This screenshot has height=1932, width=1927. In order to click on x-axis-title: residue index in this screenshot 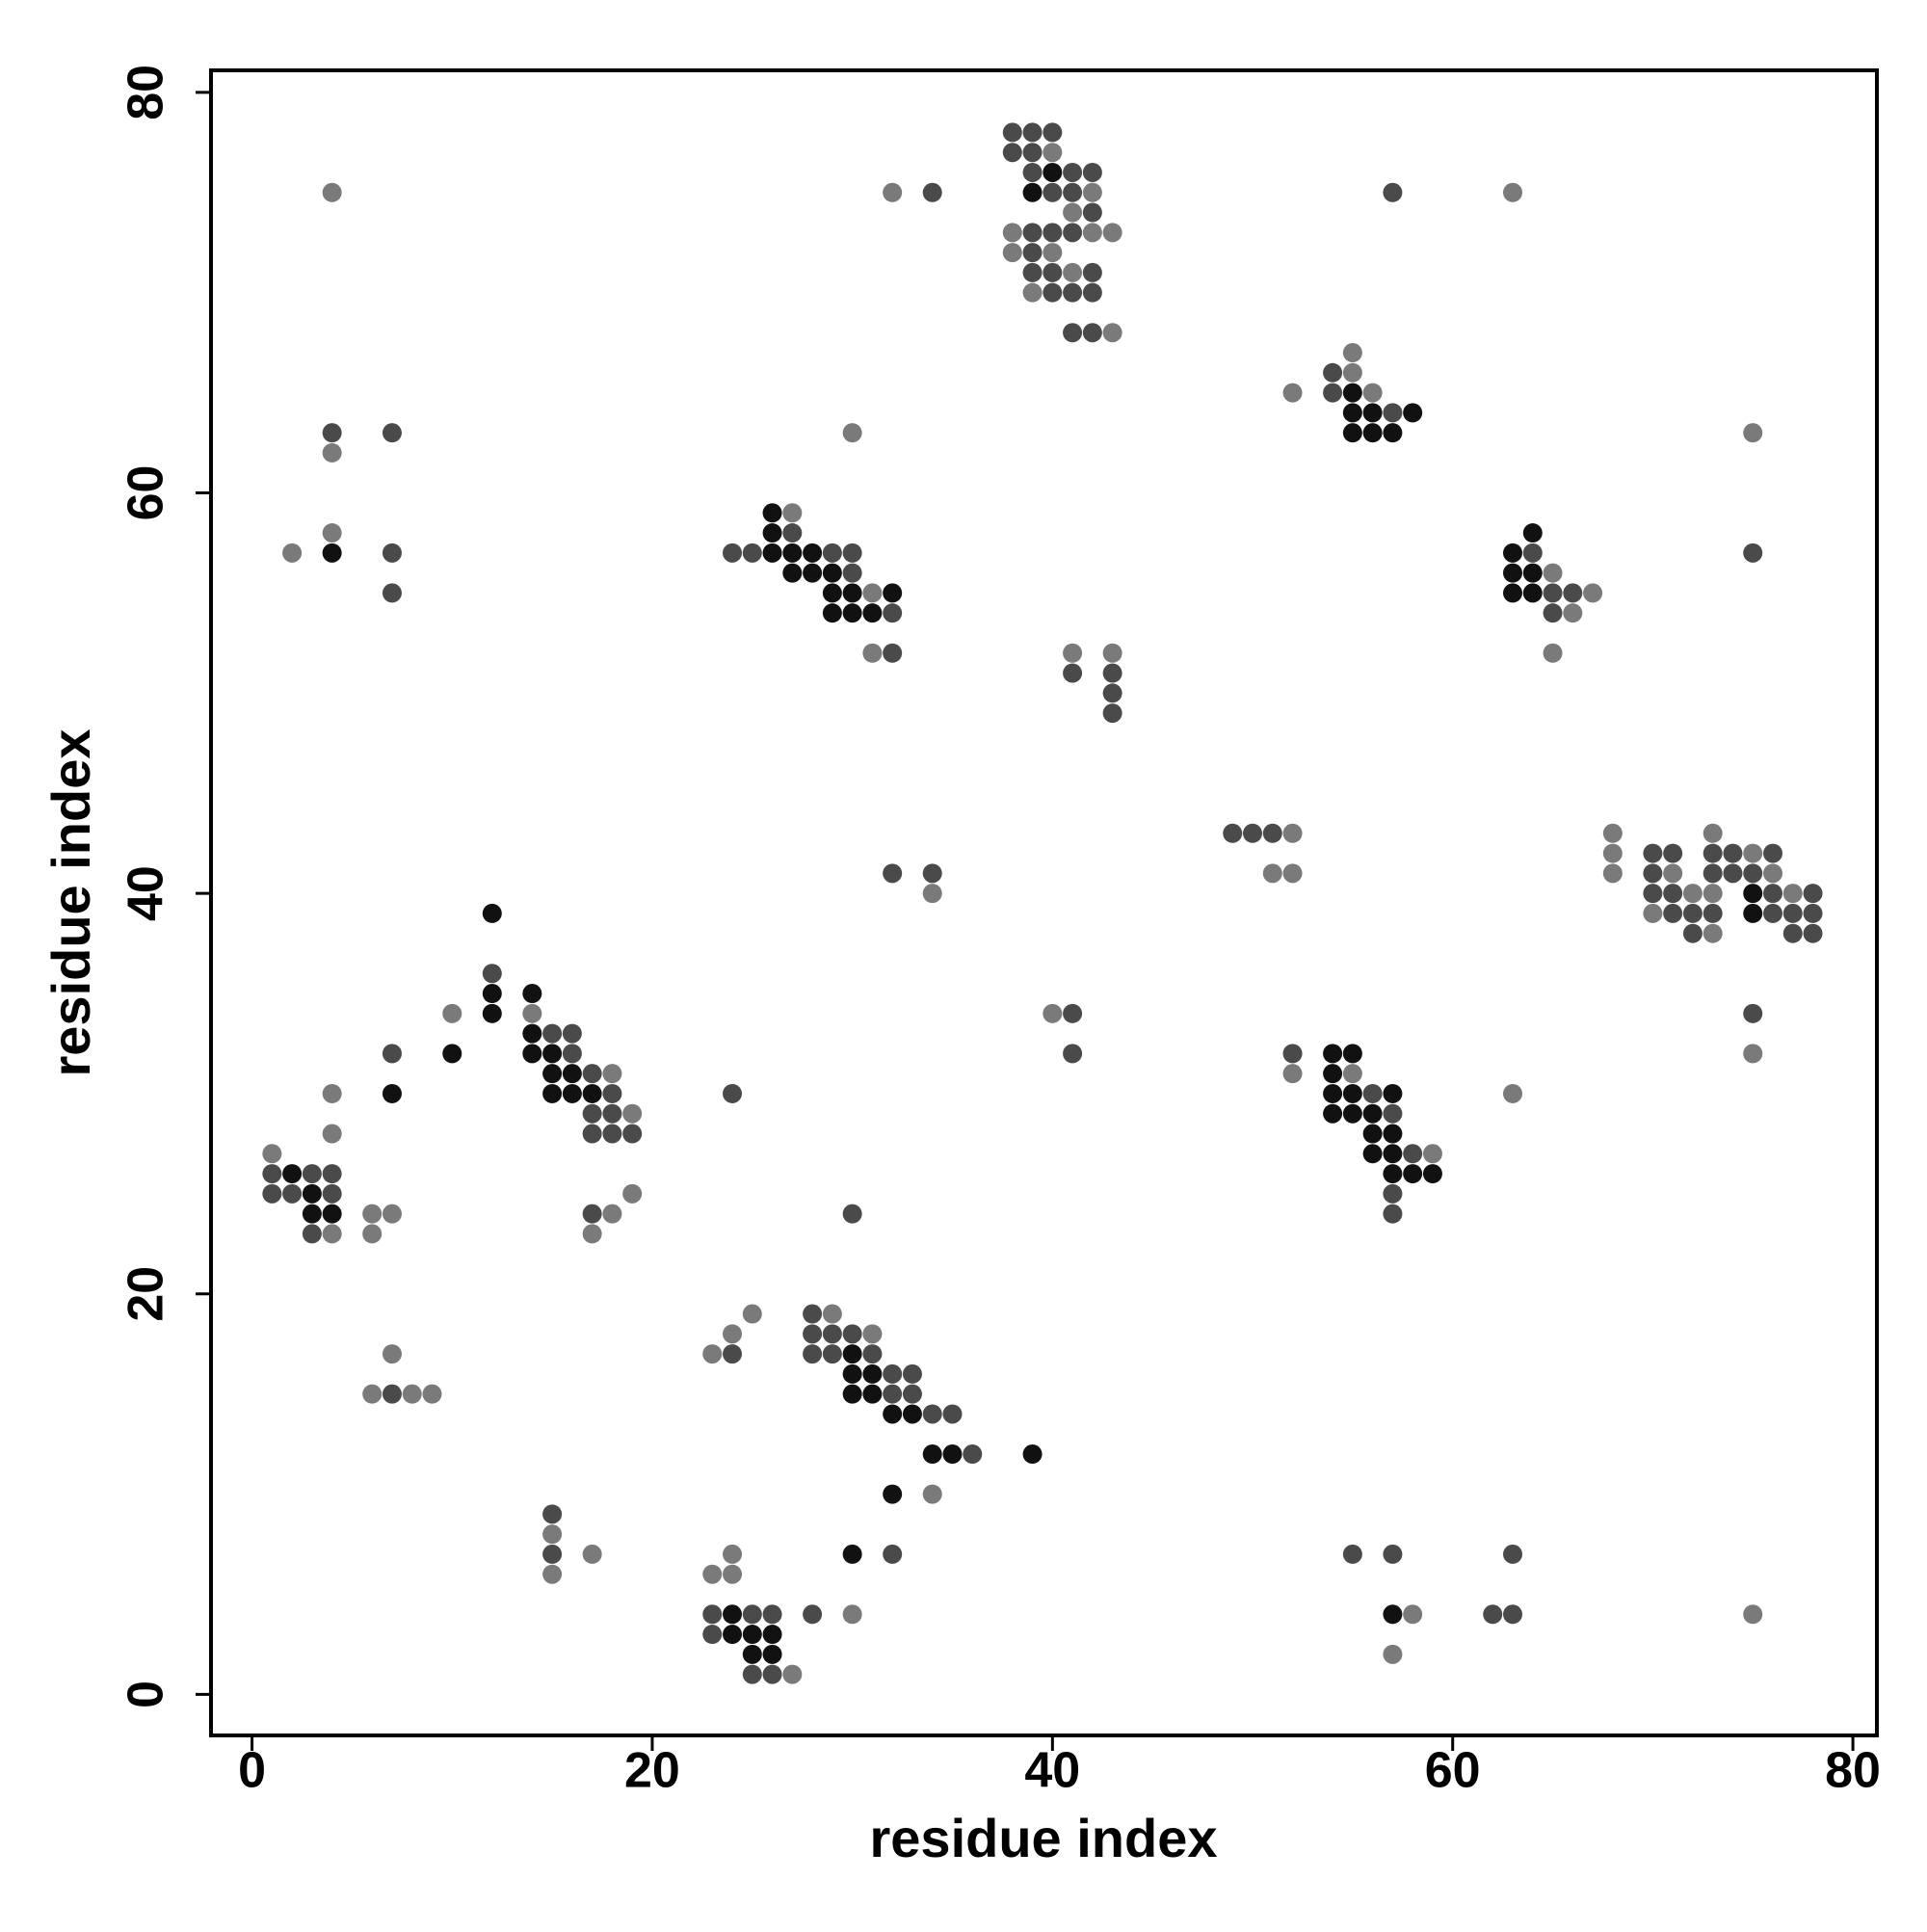, I will do `click(1043, 1838)`.